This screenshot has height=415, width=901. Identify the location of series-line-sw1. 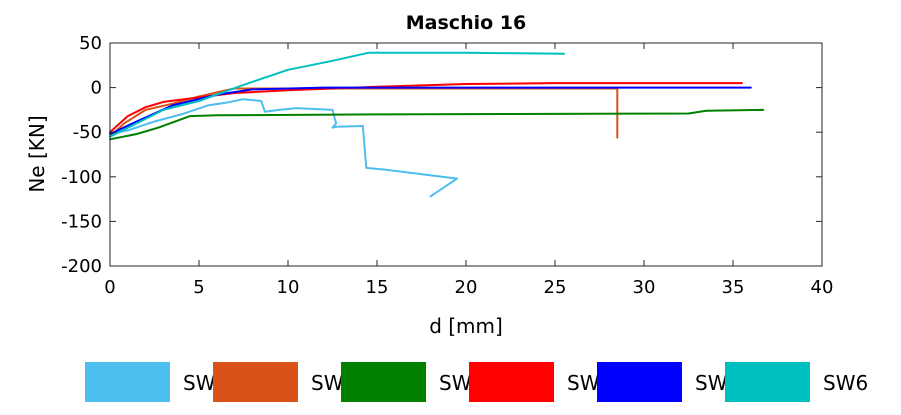
(284, 148).